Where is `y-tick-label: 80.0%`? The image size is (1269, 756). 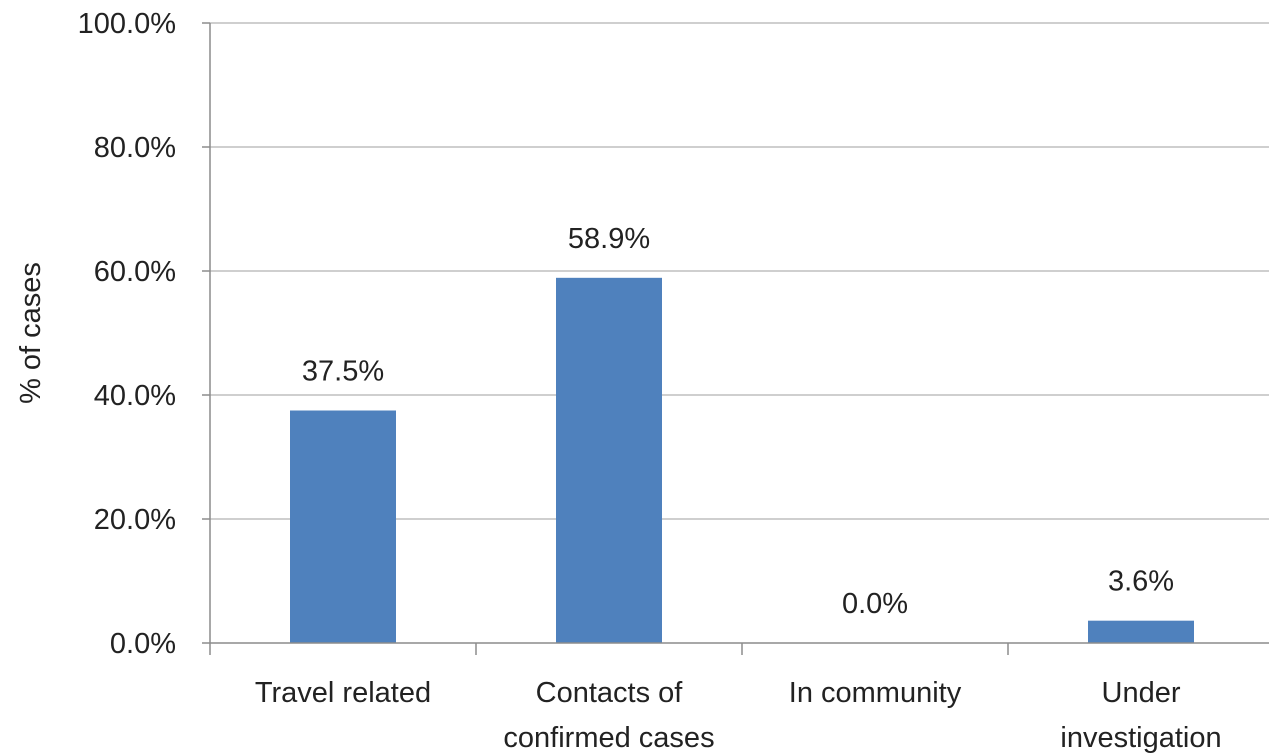
y-tick-label: 80.0% is located at coordinates (135, 148).